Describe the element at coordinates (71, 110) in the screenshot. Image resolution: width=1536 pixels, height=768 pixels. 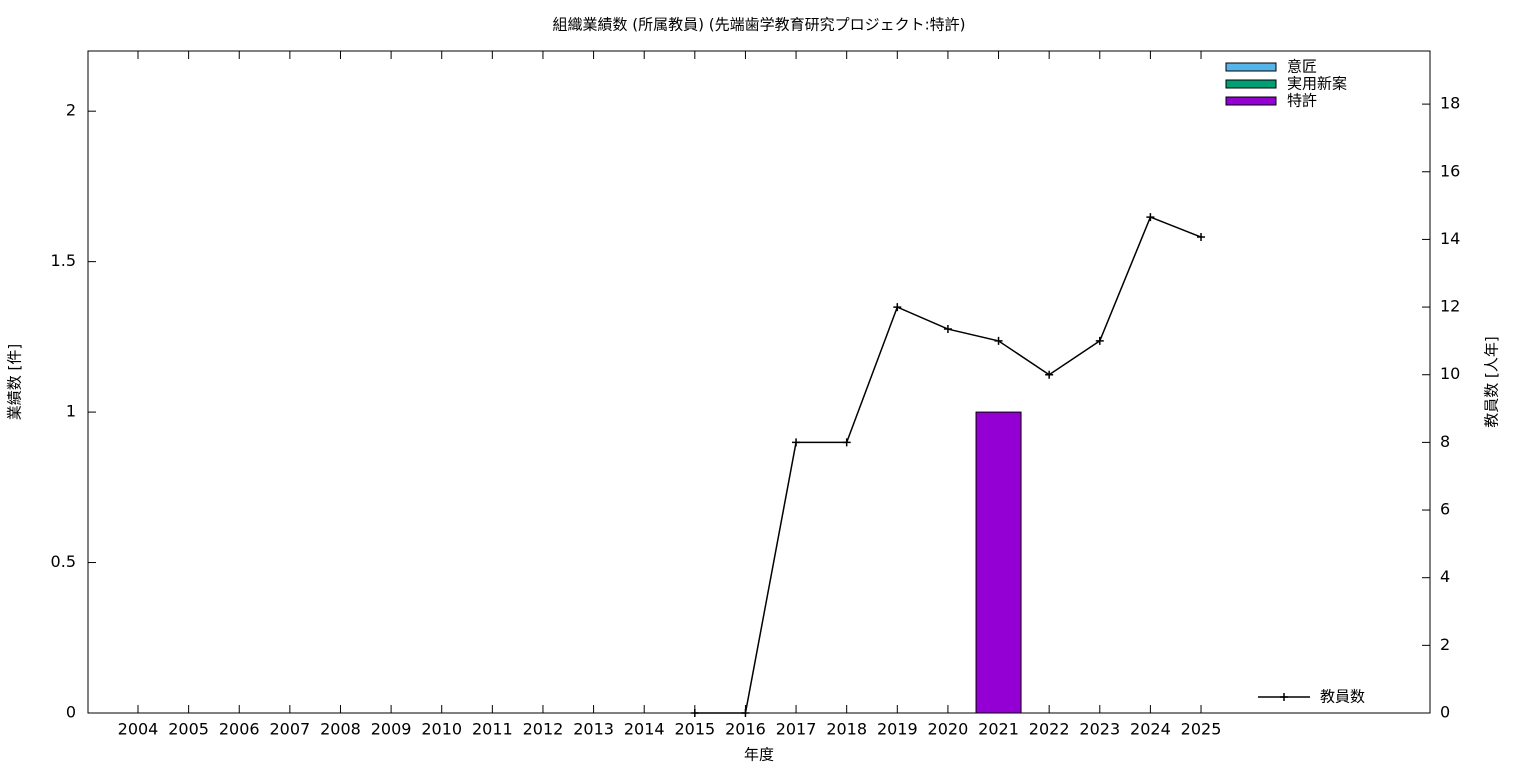
I see `y-tick-label: 2` at that location.